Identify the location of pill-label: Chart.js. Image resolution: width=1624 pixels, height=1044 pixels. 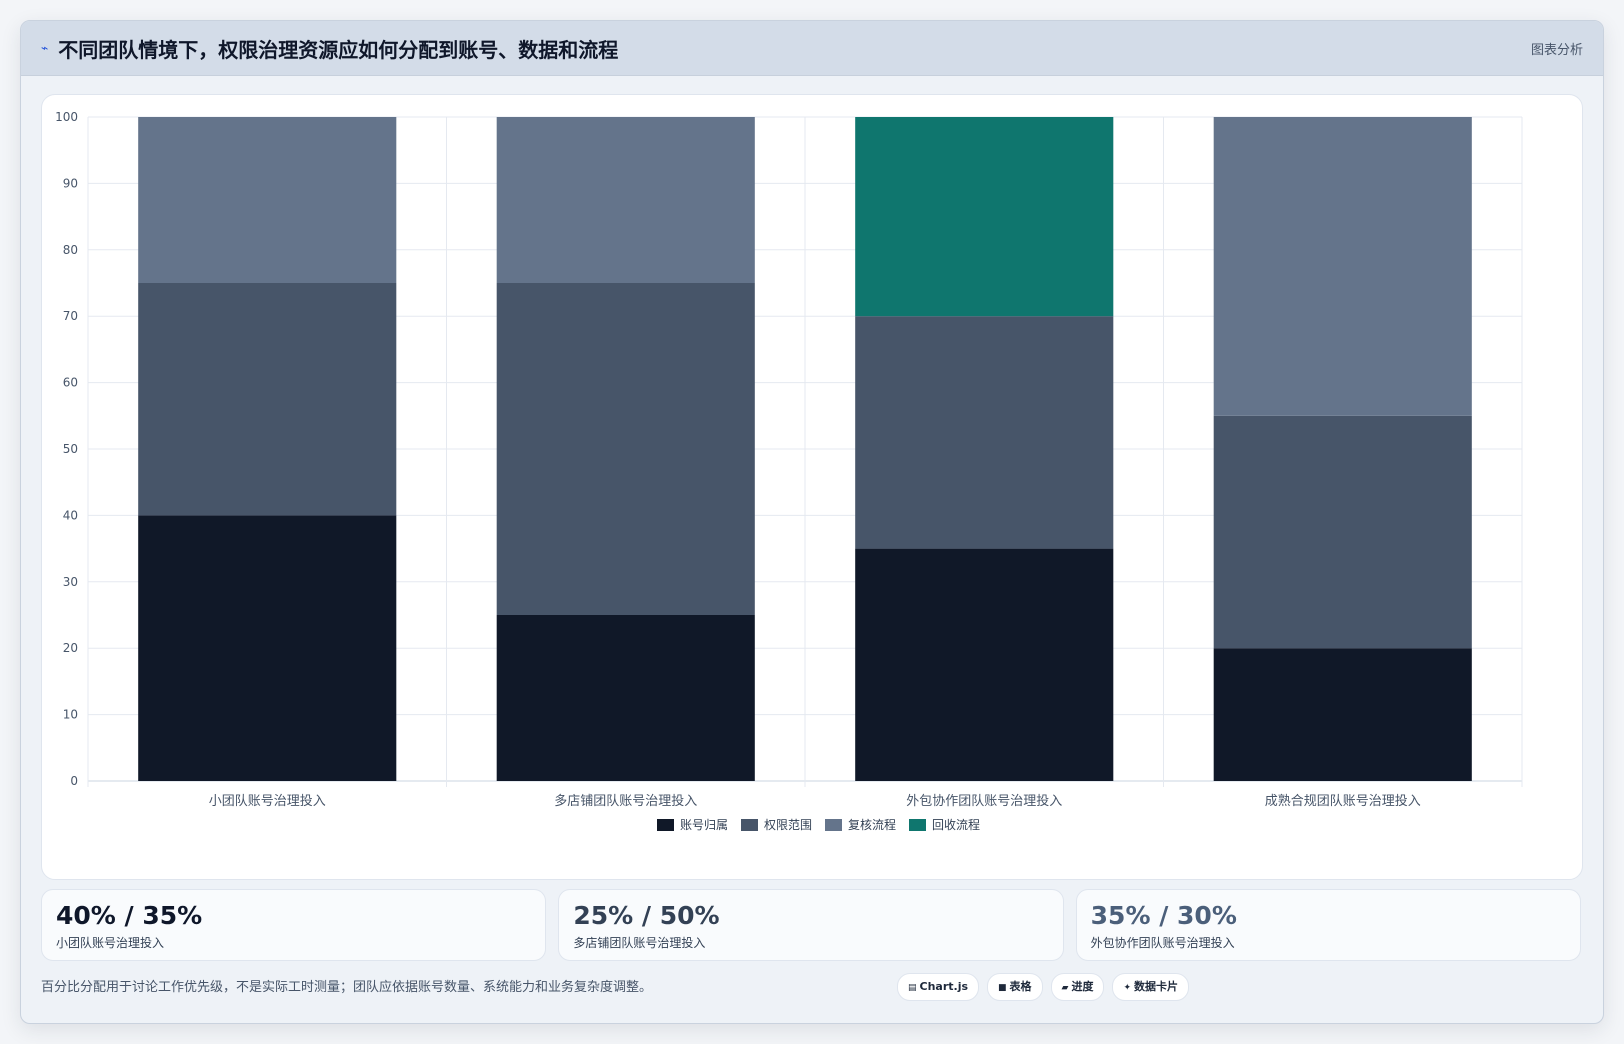
(944, 986).